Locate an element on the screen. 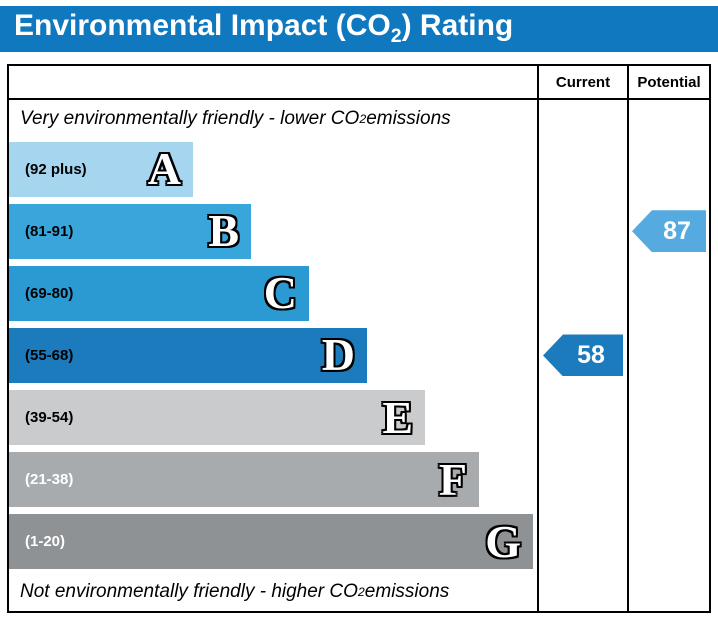 Image resolution: width=718 pixels, height=619 pixels. band-a-range: (92 plus) is located at coordinates (56, 169).